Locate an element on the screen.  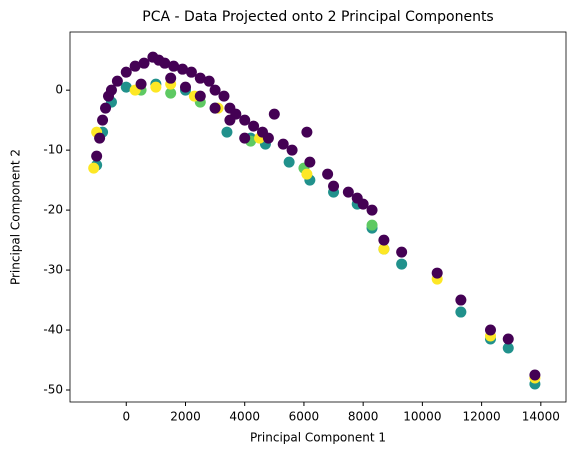
y-tick-label: -20 is located at coordinates (53, 210).